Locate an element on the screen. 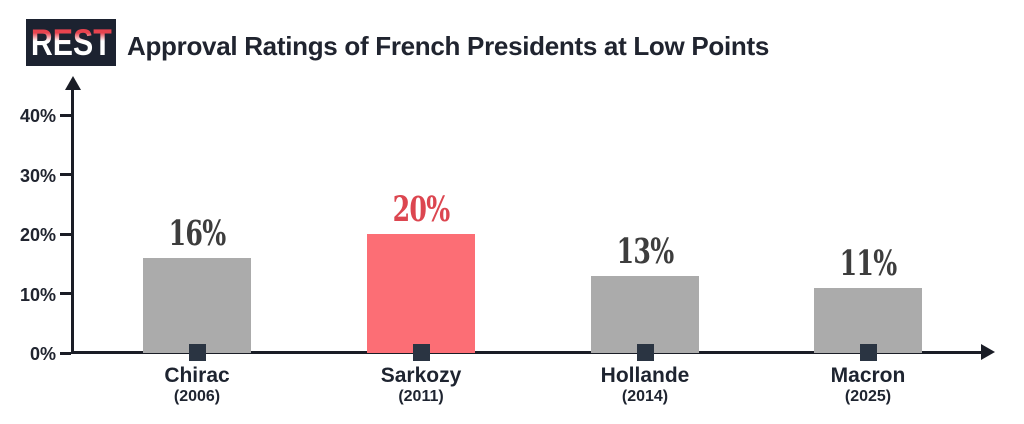 This screenshot has width=1024, height=424. category-label: Chirac (2006) is located at coordinates (197, 386).